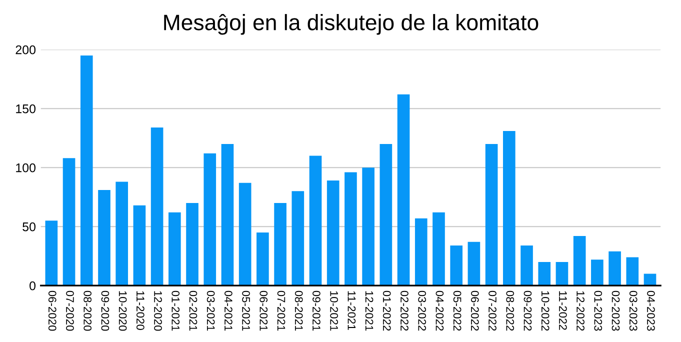 The image size is (681, 342). I want to click on x-tick-label: 07-2020, so click(70, 310).